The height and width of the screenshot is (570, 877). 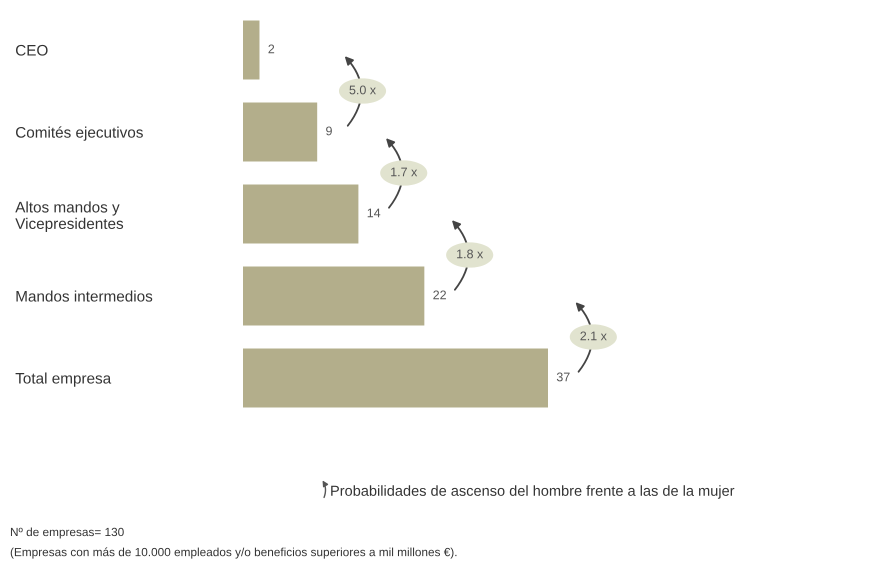 What do you see at coordinates (362, 90) in the screenshot?
I see `annotation: 5.0 x` at bounding box center [362, 90].